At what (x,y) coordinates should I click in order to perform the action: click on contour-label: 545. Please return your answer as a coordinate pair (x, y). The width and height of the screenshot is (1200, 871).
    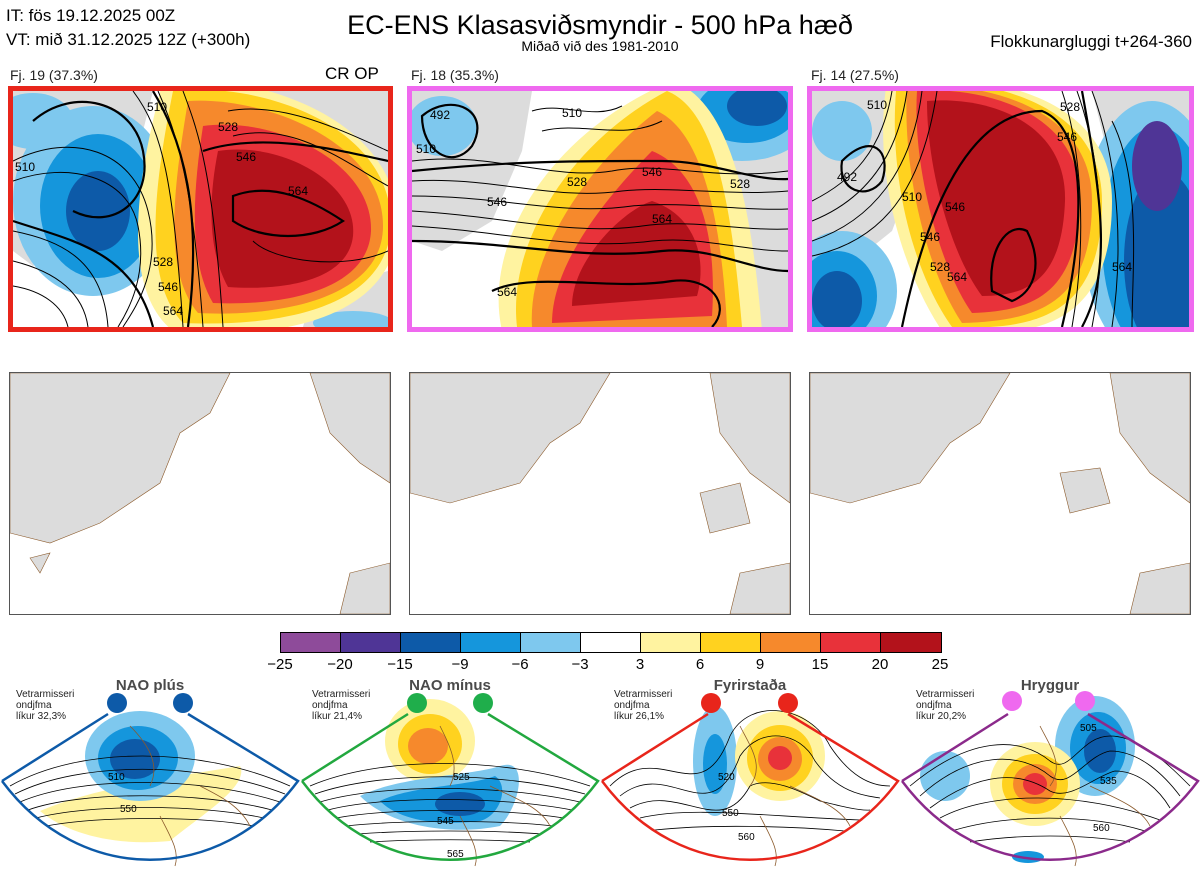
    Looking at the image, I should click on (445, 821).